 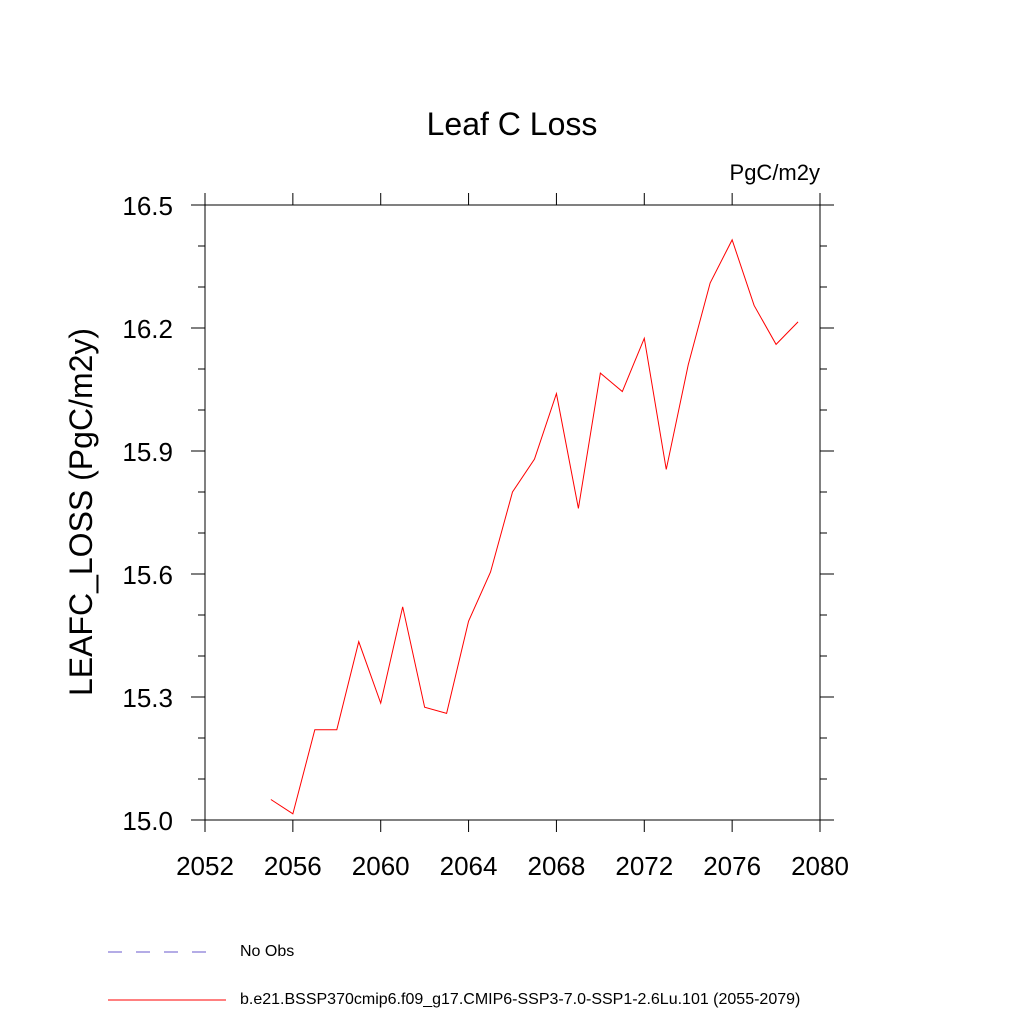 What do you see at coordinates (163, 952) in the screenshot?
I see `legend-line-no-obs` at bounding box center [163, 952].